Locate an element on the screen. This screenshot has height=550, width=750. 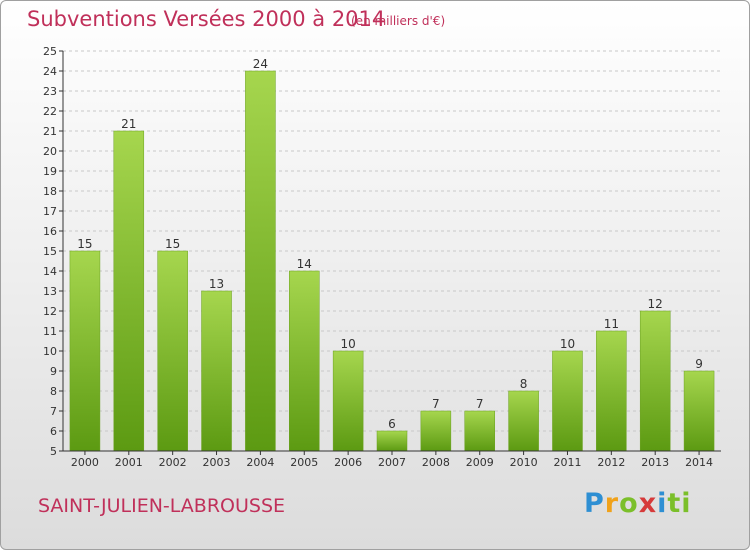
y-tick-label: 13 is located at coordinates (50, 291).